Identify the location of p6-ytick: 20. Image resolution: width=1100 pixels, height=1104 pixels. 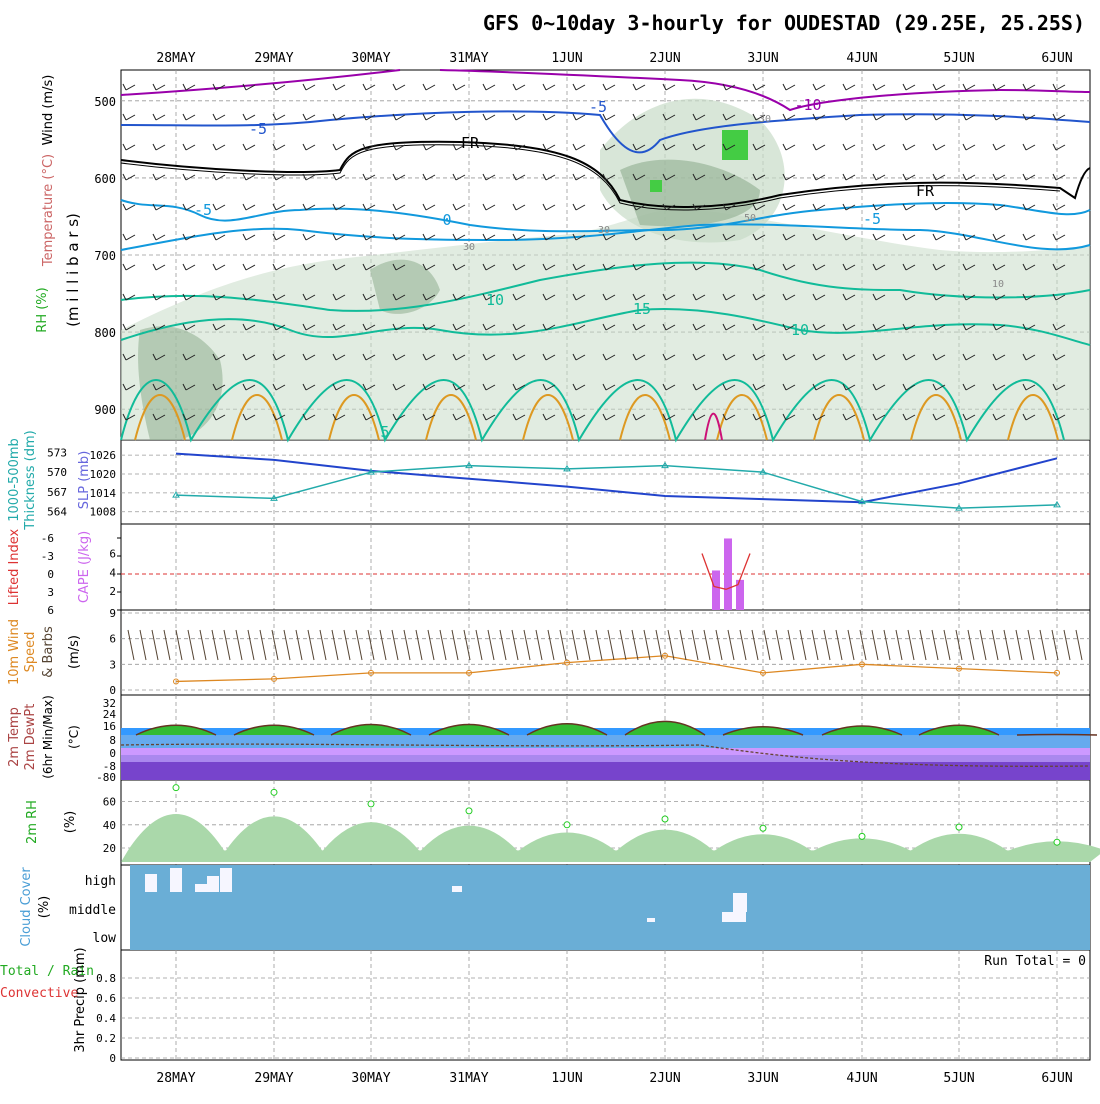
(109, 848).